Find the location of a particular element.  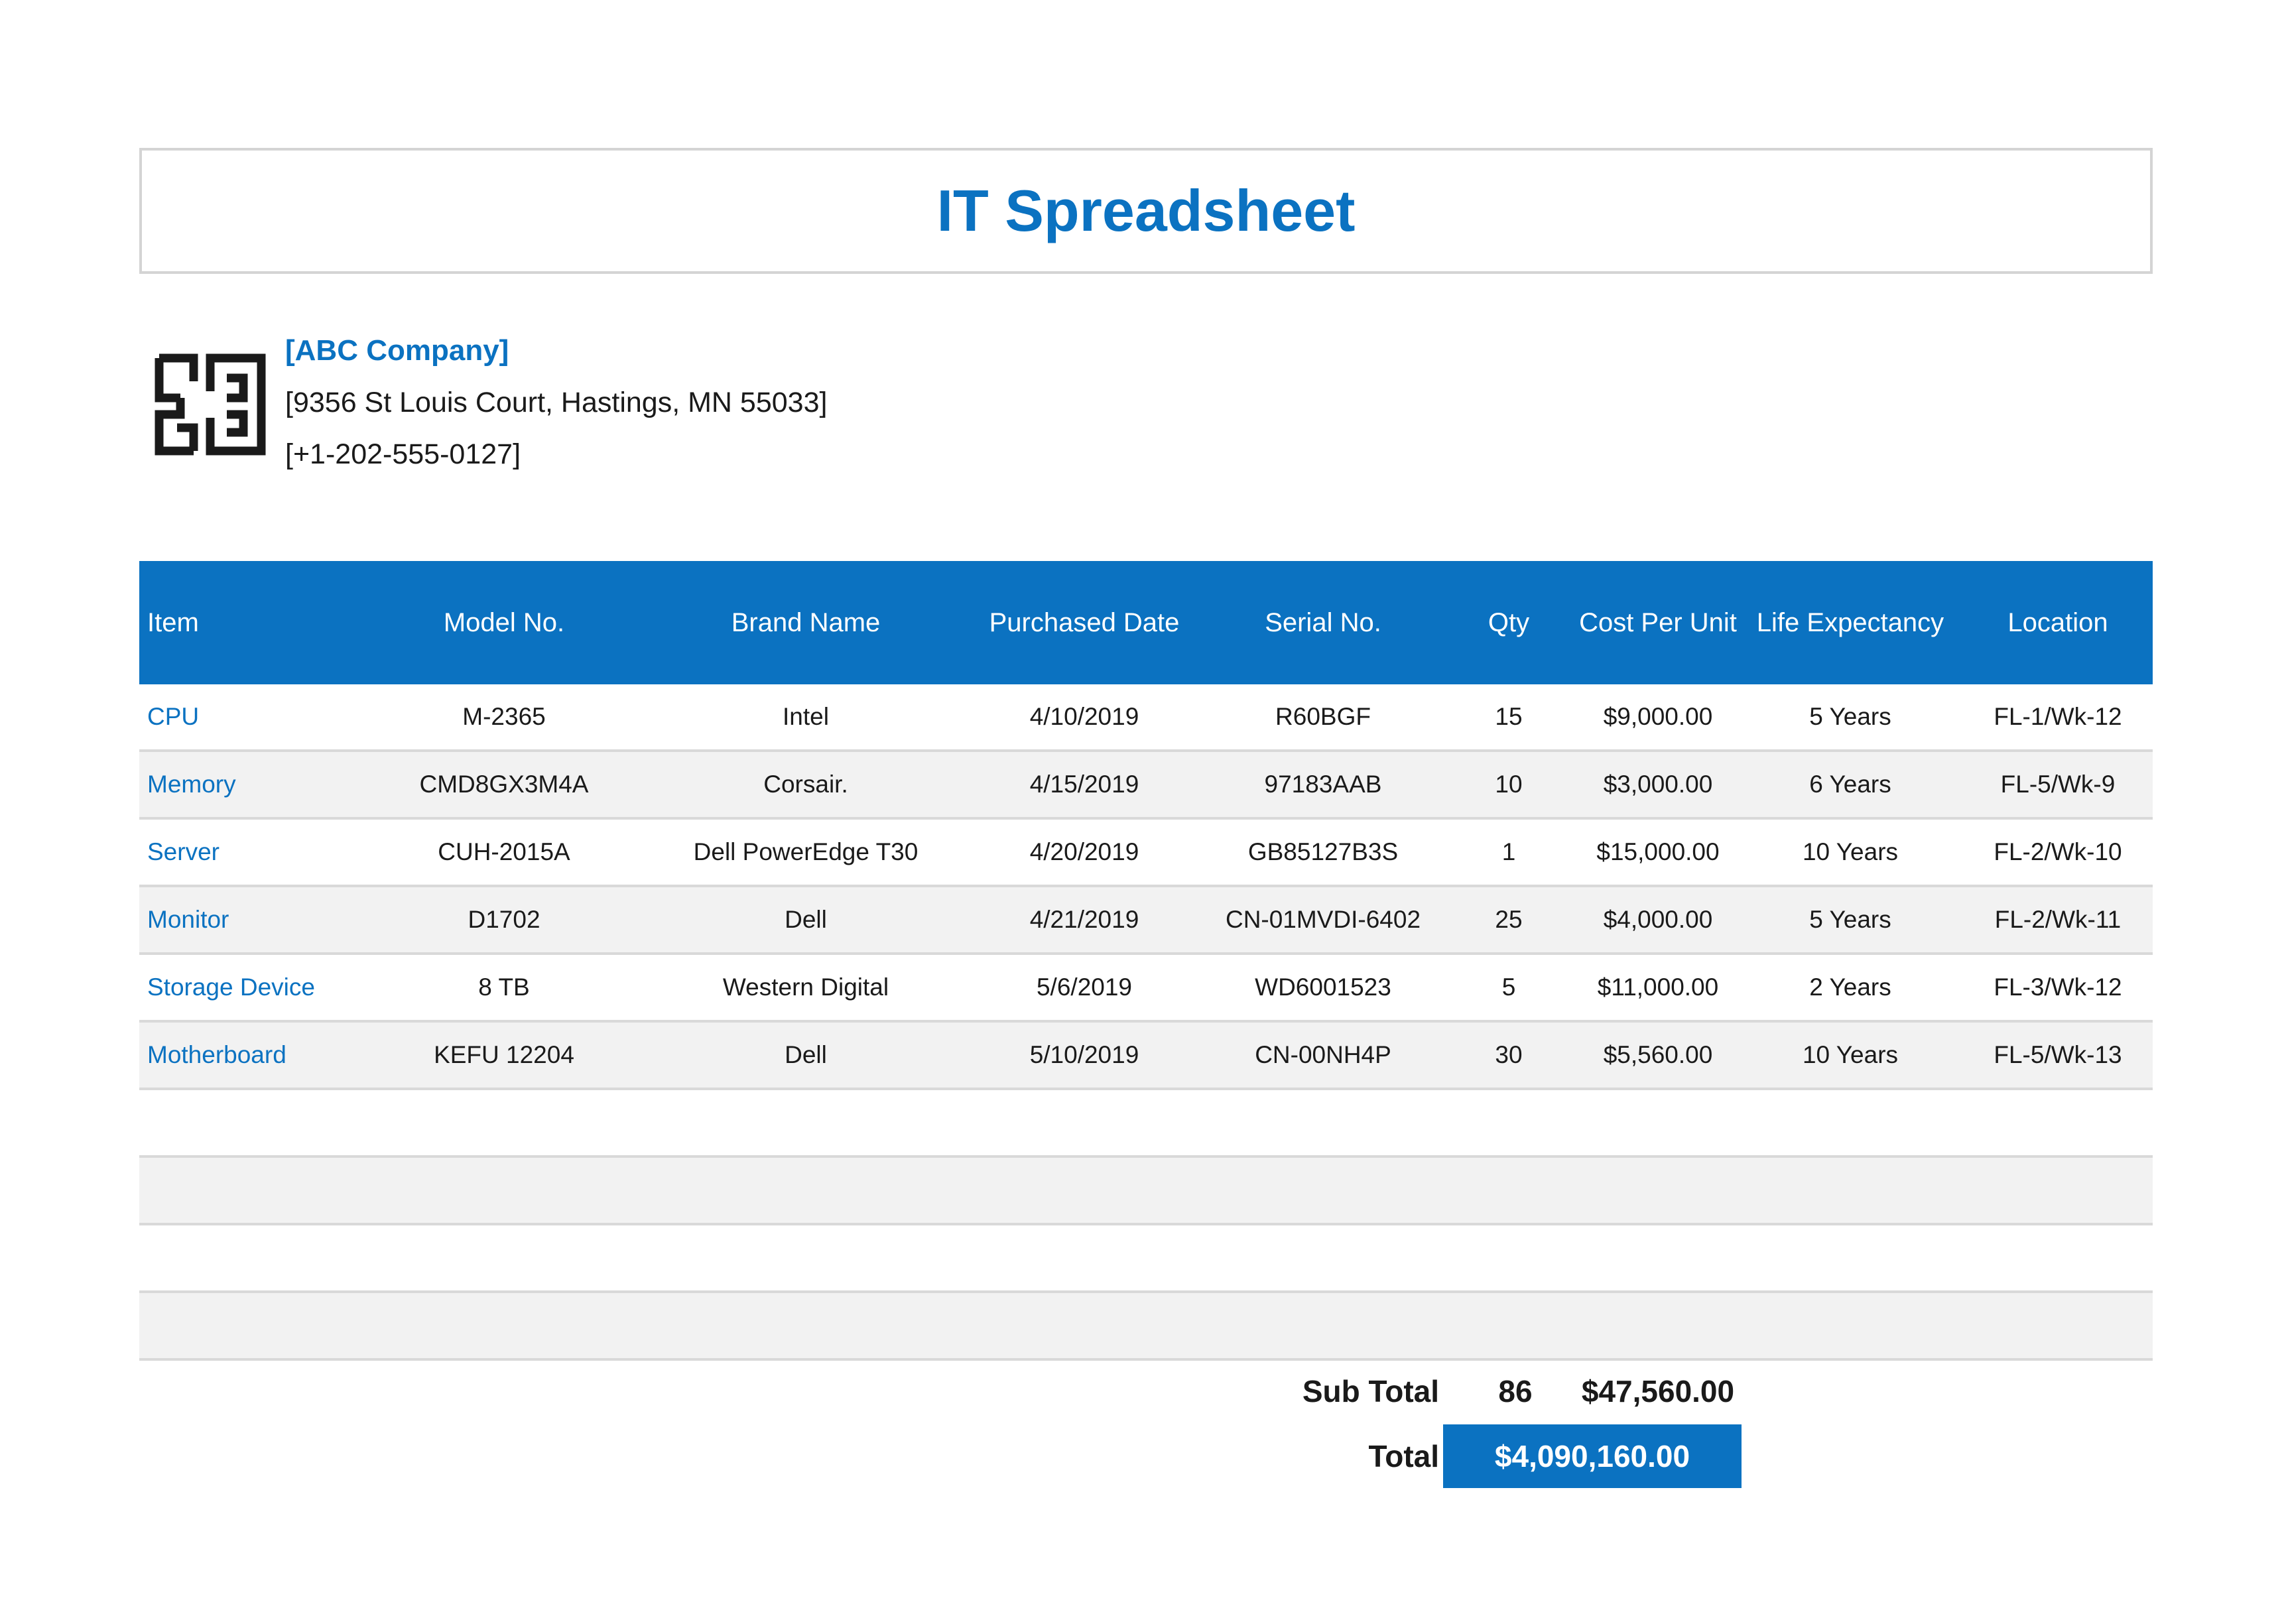

column-header-serial-no: Serial No. is located at coordinates (1323, 622).